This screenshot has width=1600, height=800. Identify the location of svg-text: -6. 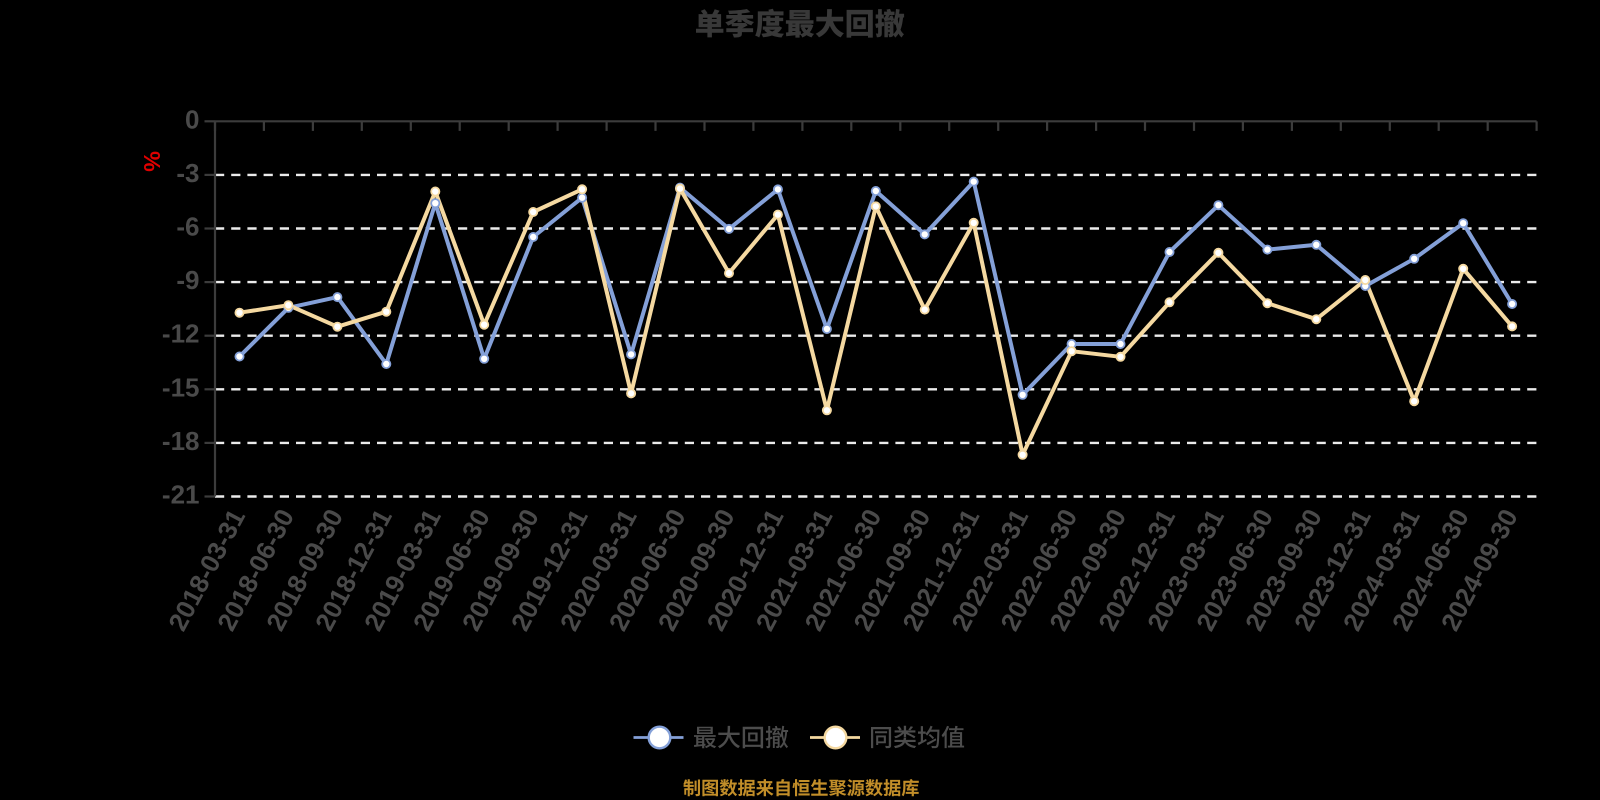
(187, 227).